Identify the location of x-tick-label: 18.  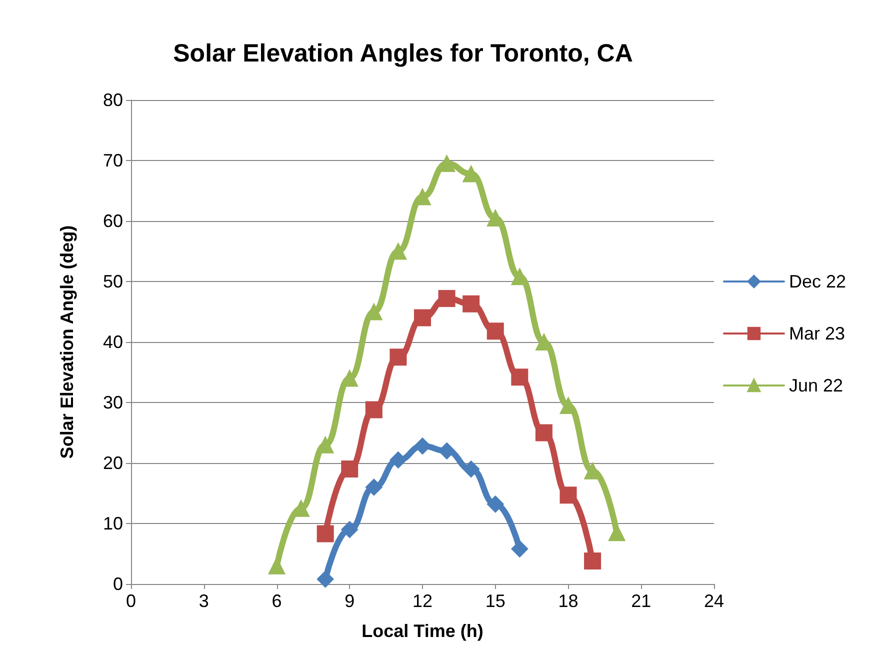
(568, 601).